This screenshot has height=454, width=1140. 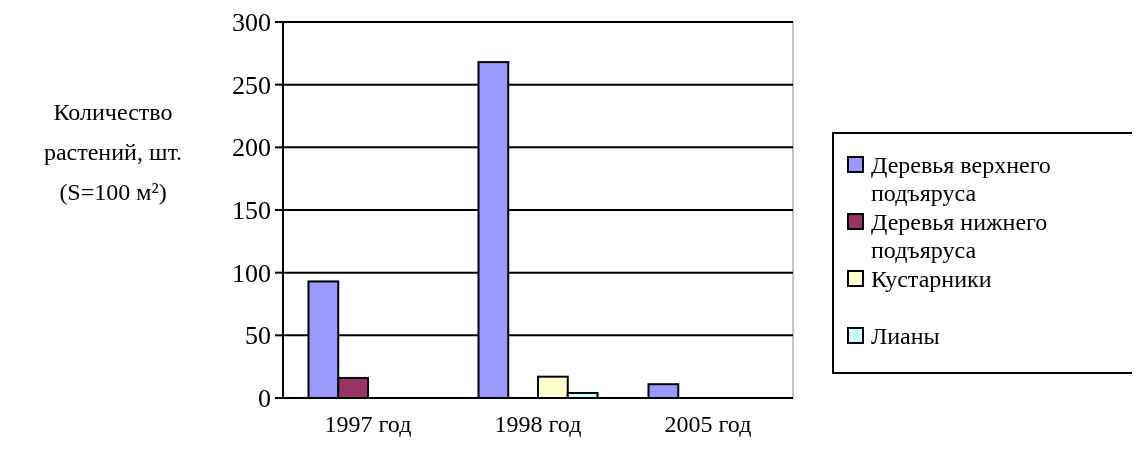 What do you see at coordinates (931, 279) in the screenshot?
I see `legend-label: Кустарники` at bounding box center [931, 279].